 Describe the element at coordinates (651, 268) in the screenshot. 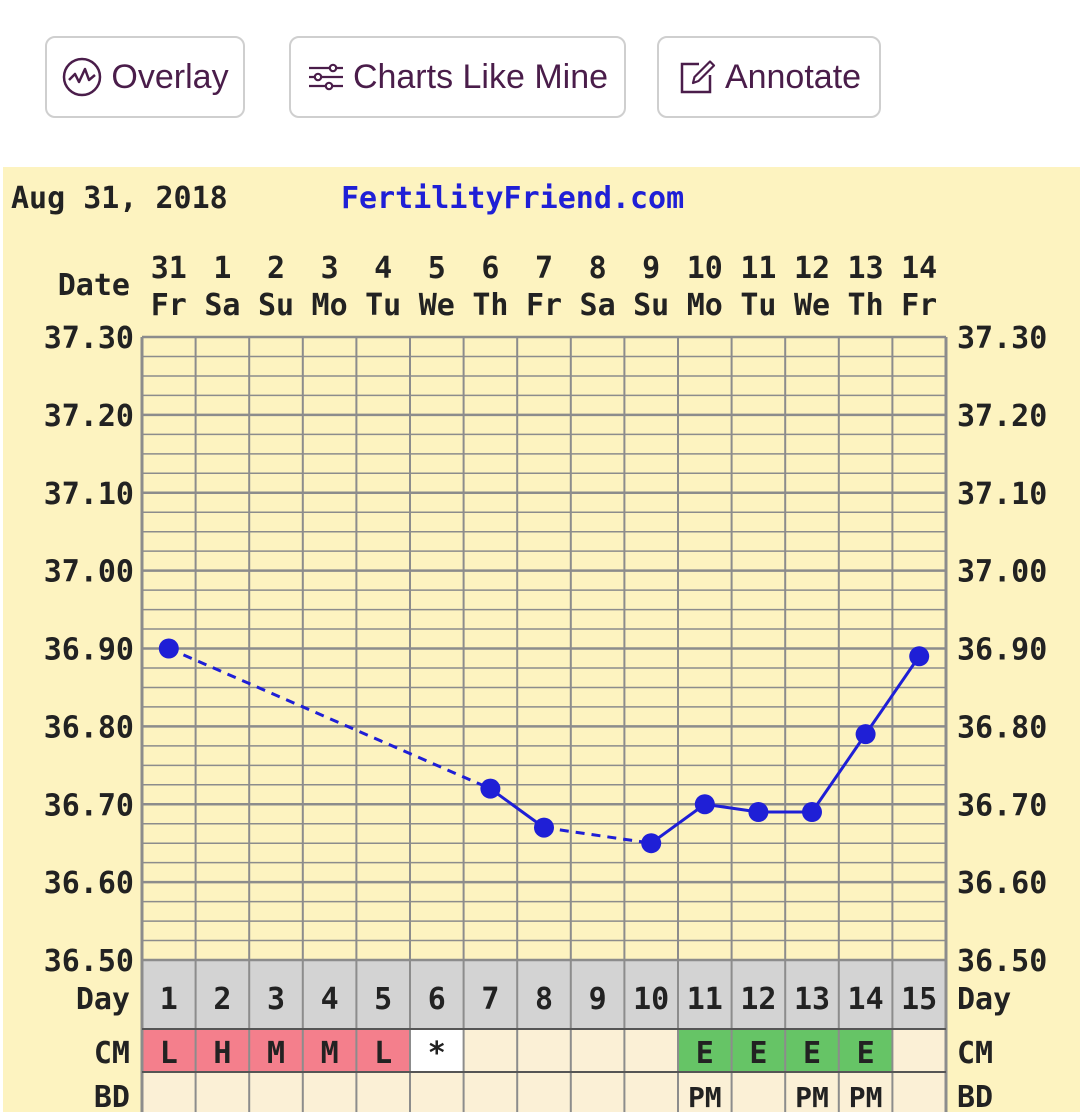

I see `date-label: 9` at that location.